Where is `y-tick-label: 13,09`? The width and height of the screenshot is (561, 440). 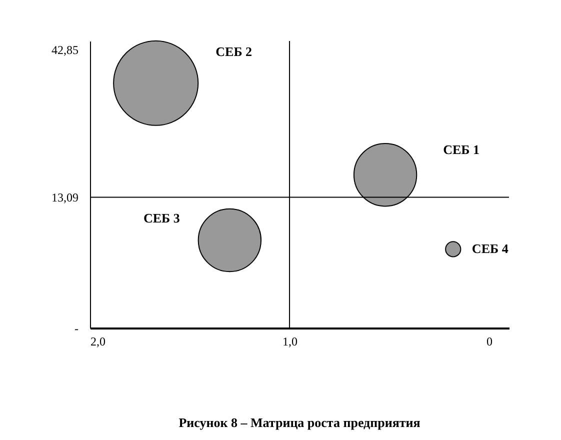 y-tick-label: 13,09 is located at coordinates (65, 197).